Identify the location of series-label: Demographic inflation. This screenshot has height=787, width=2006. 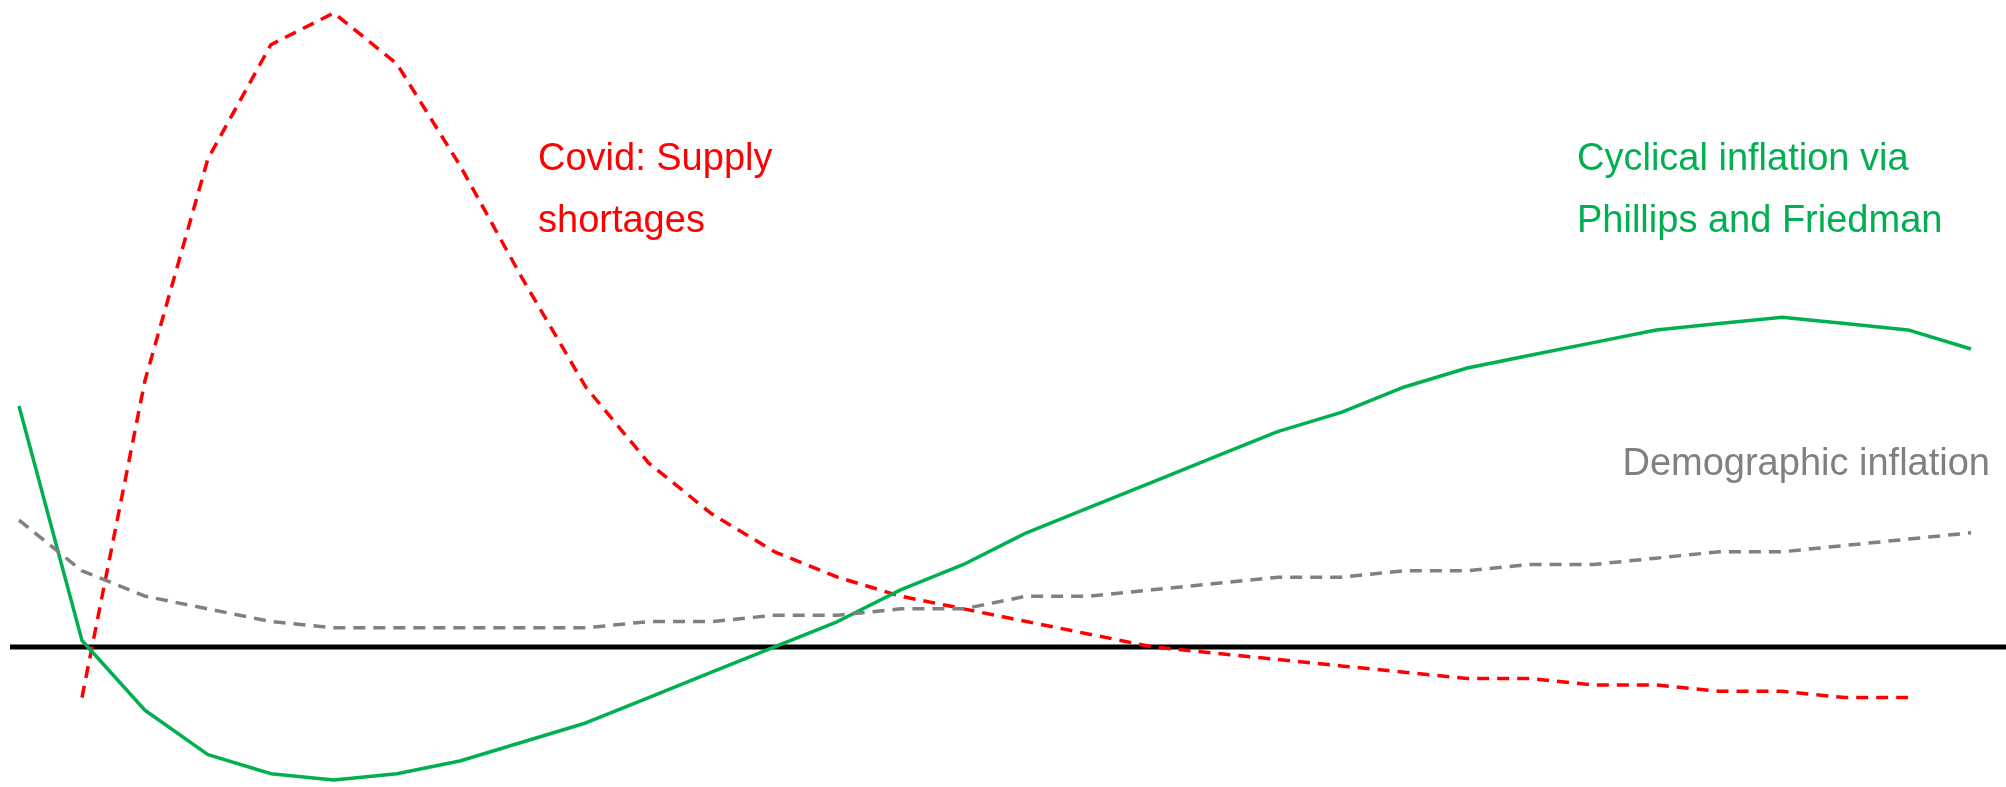
(1806, 462).